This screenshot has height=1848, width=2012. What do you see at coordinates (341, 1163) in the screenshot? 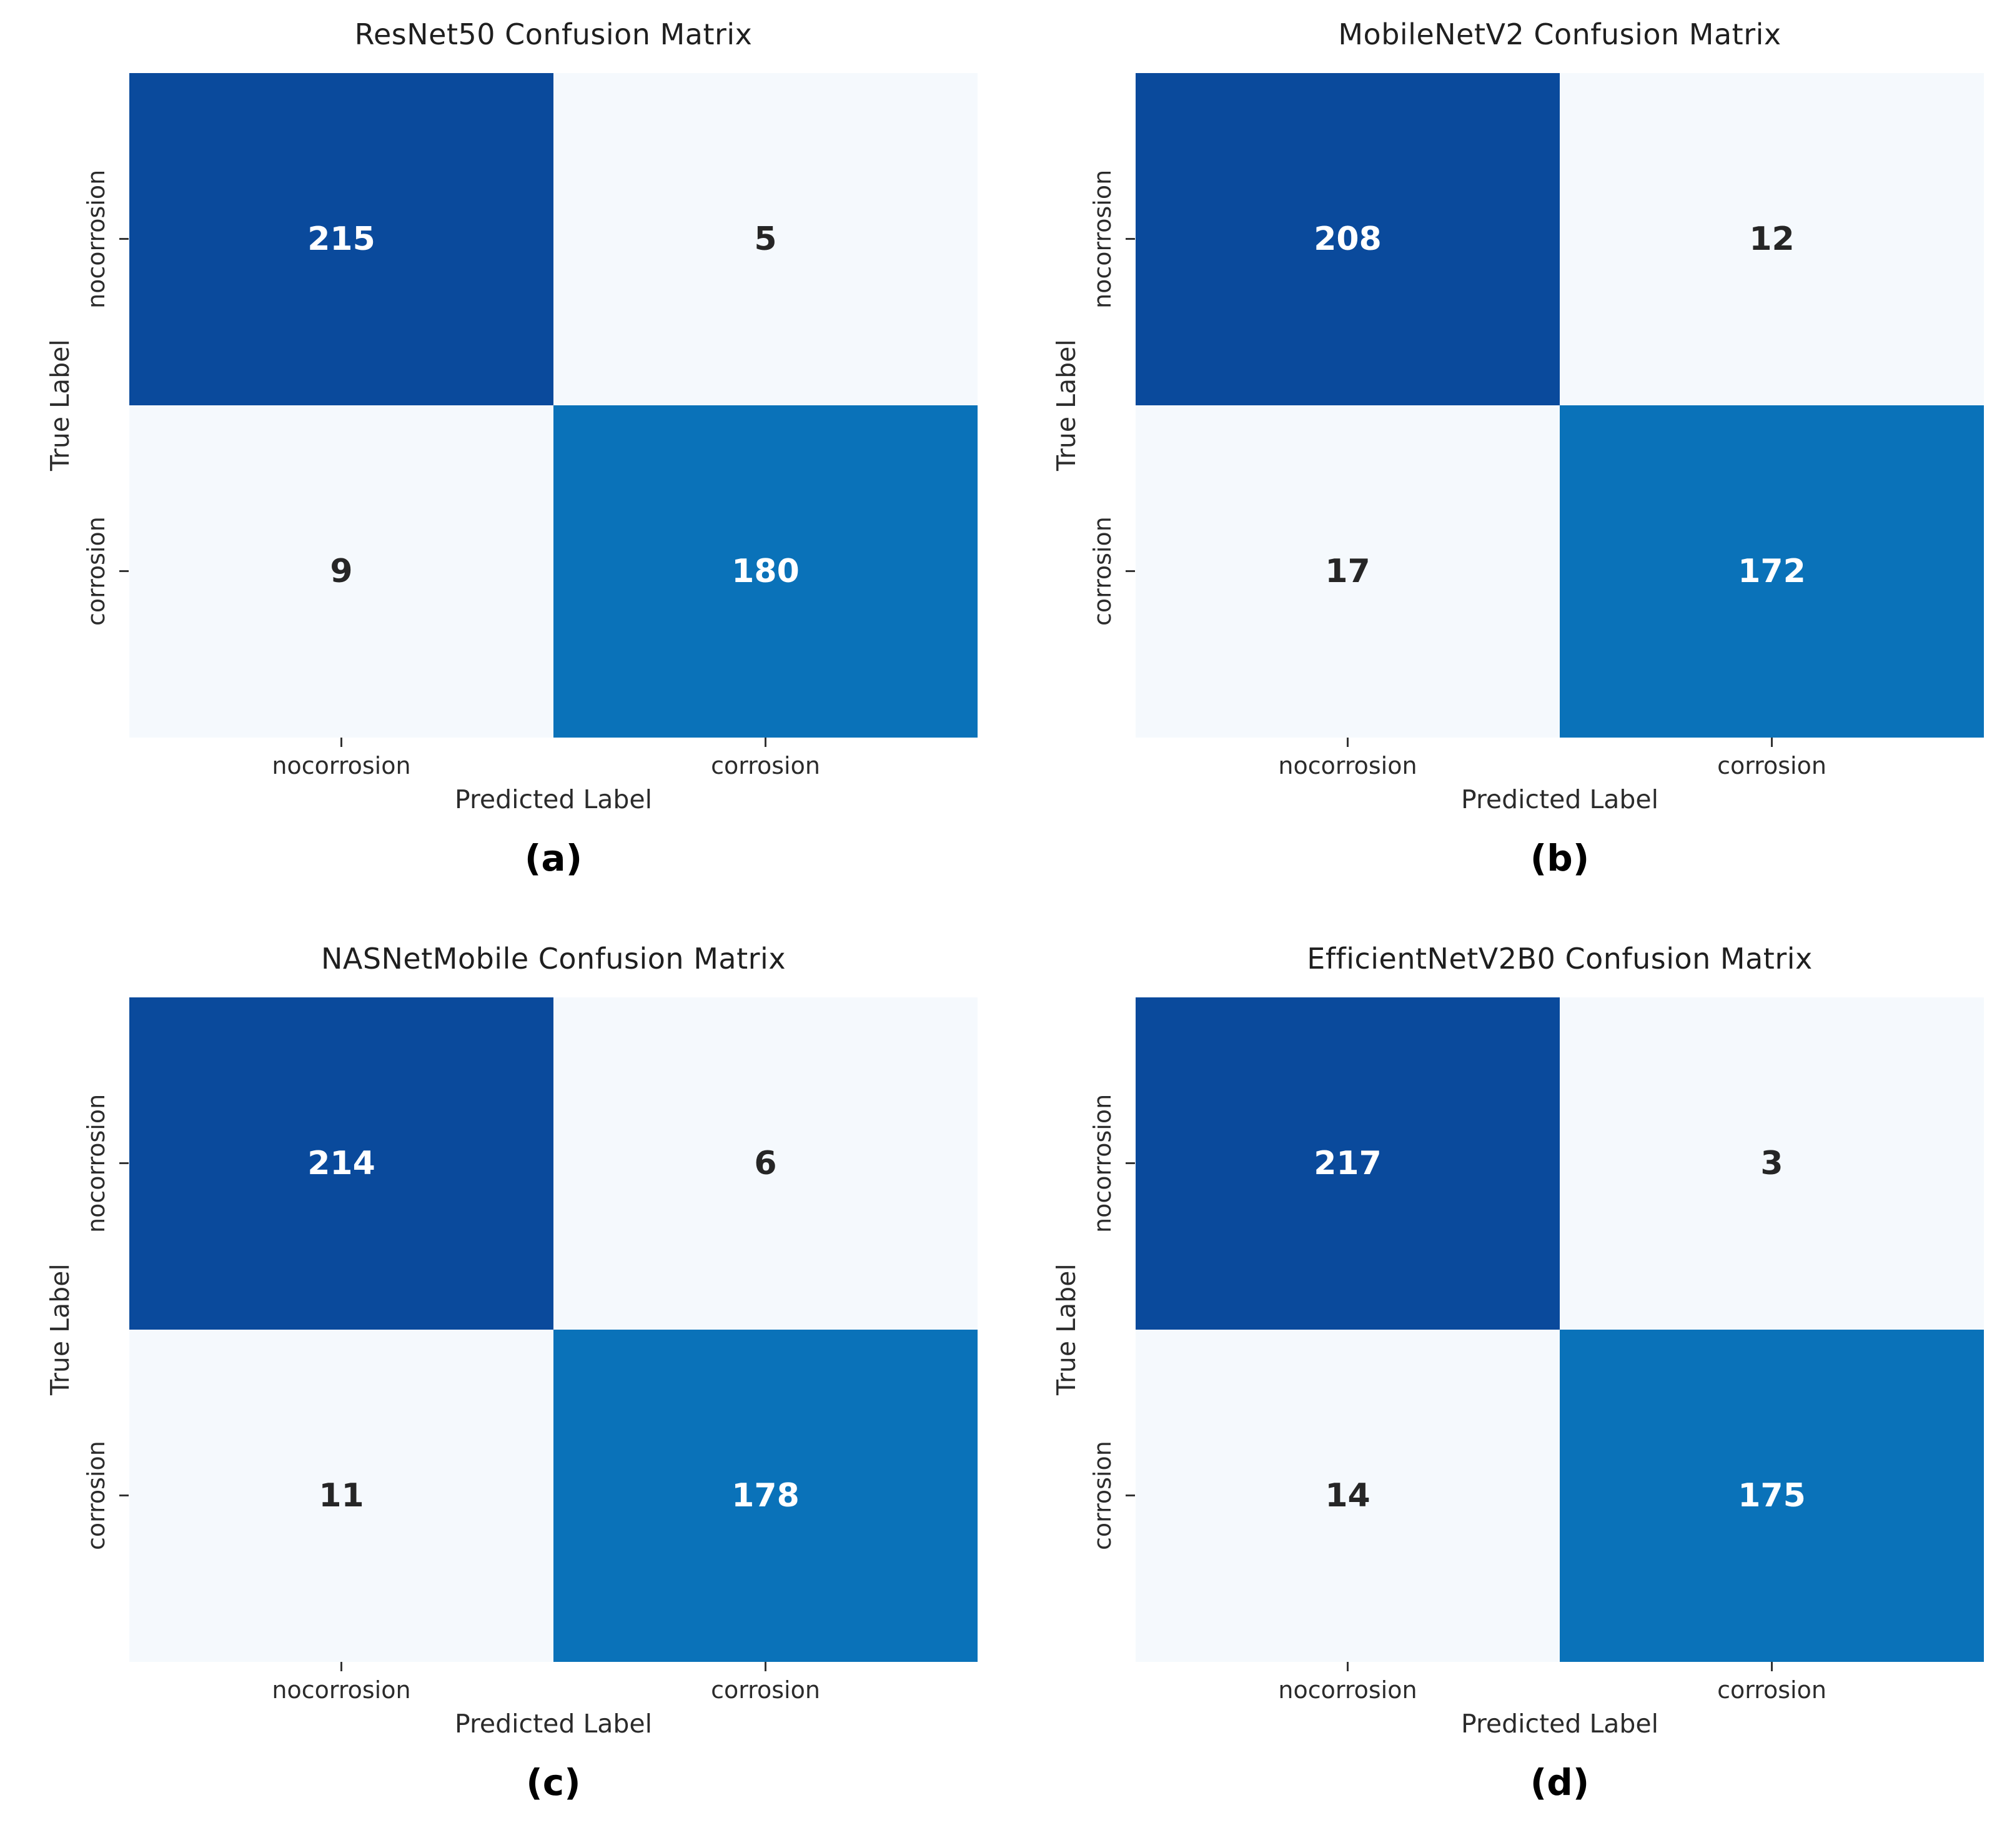
I see `cell-true-nocorrosion-pred-nocorrosion: 214` at bounding box center [341, 1163].